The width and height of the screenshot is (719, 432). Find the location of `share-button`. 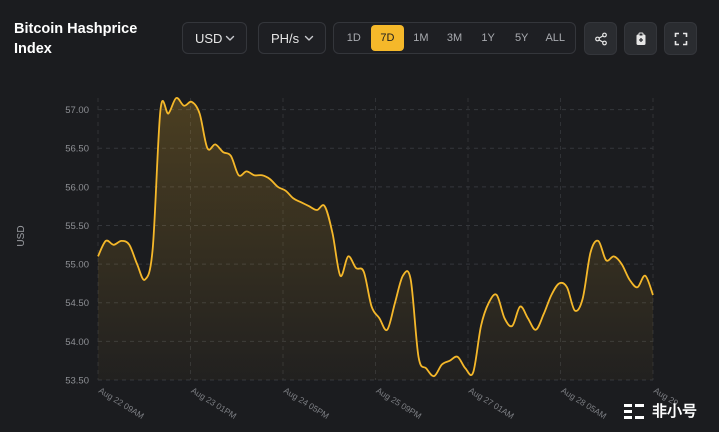

share-button is located at coordinates (600, 38).